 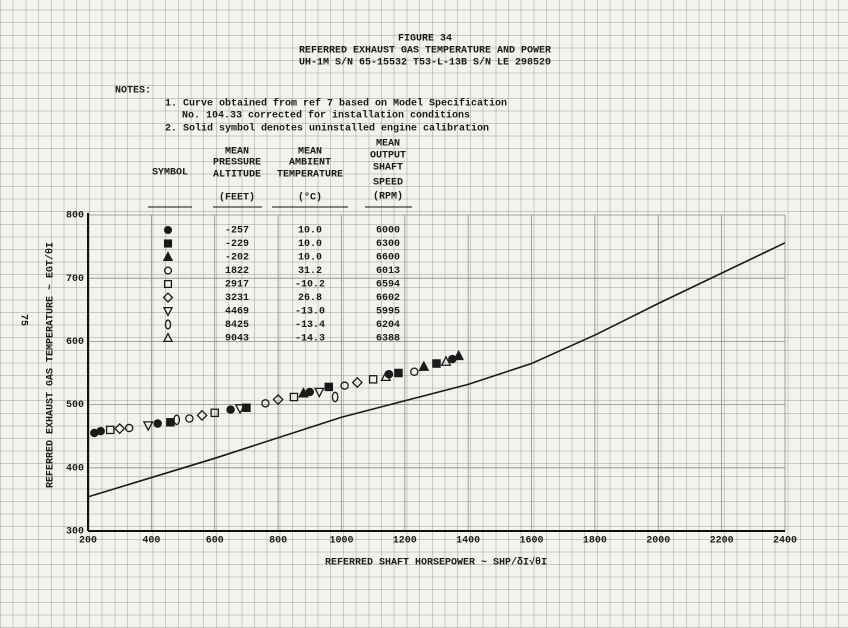 I want to click on table-cell: 6594, so click(x=388, y=285).